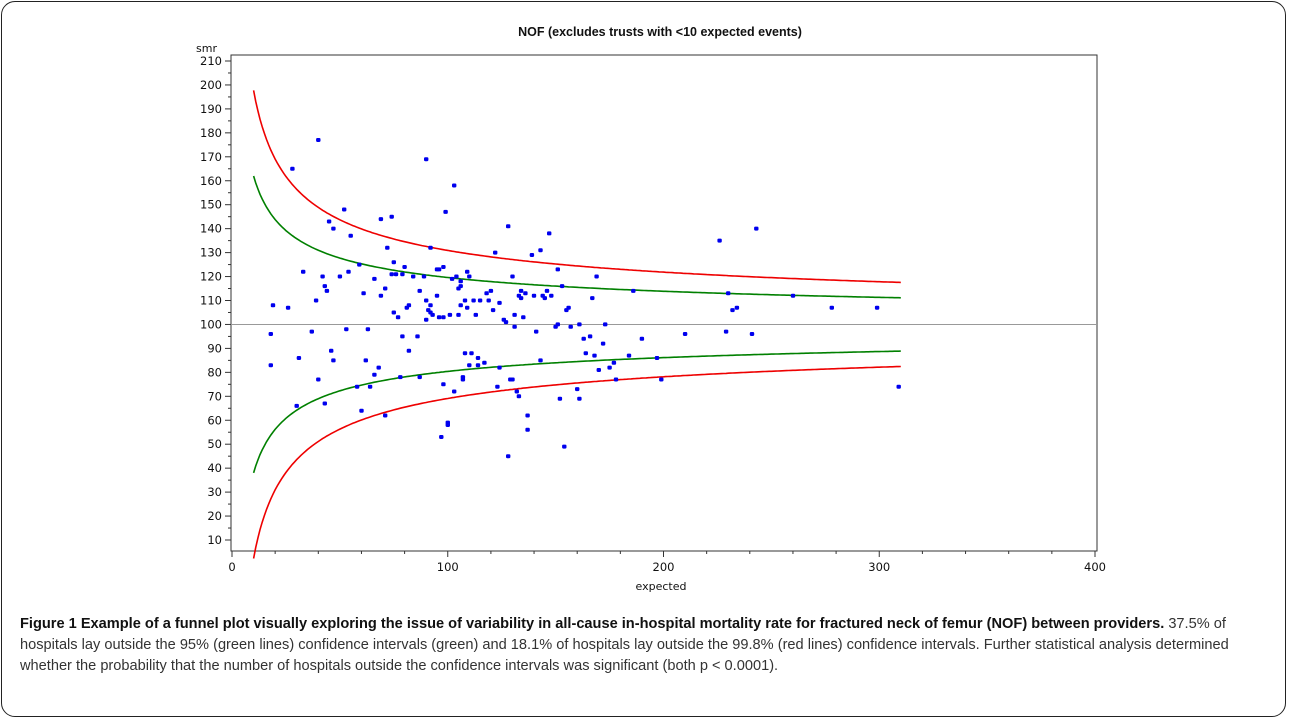  I want to click on x-axis-ticks: 0 100 200 300 400, so click(667, 562).